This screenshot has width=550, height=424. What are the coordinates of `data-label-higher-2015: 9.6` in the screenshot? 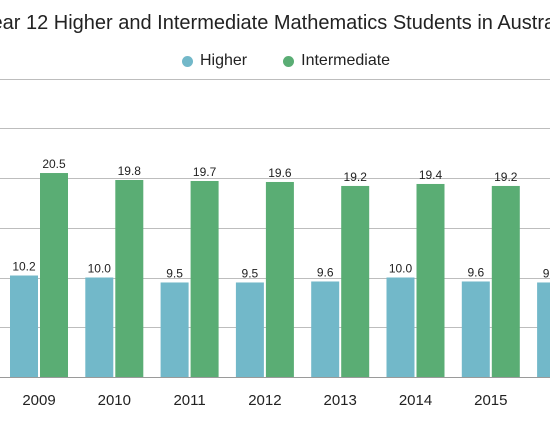 It's located at (475, 272).